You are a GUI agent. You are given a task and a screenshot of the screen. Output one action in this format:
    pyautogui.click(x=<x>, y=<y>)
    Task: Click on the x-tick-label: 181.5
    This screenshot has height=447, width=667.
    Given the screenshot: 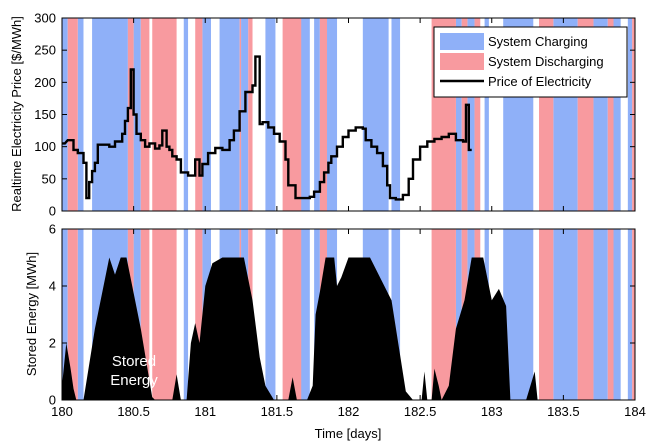 What is the action you would take?
    pyautogui.click(x=277, y=411)
    